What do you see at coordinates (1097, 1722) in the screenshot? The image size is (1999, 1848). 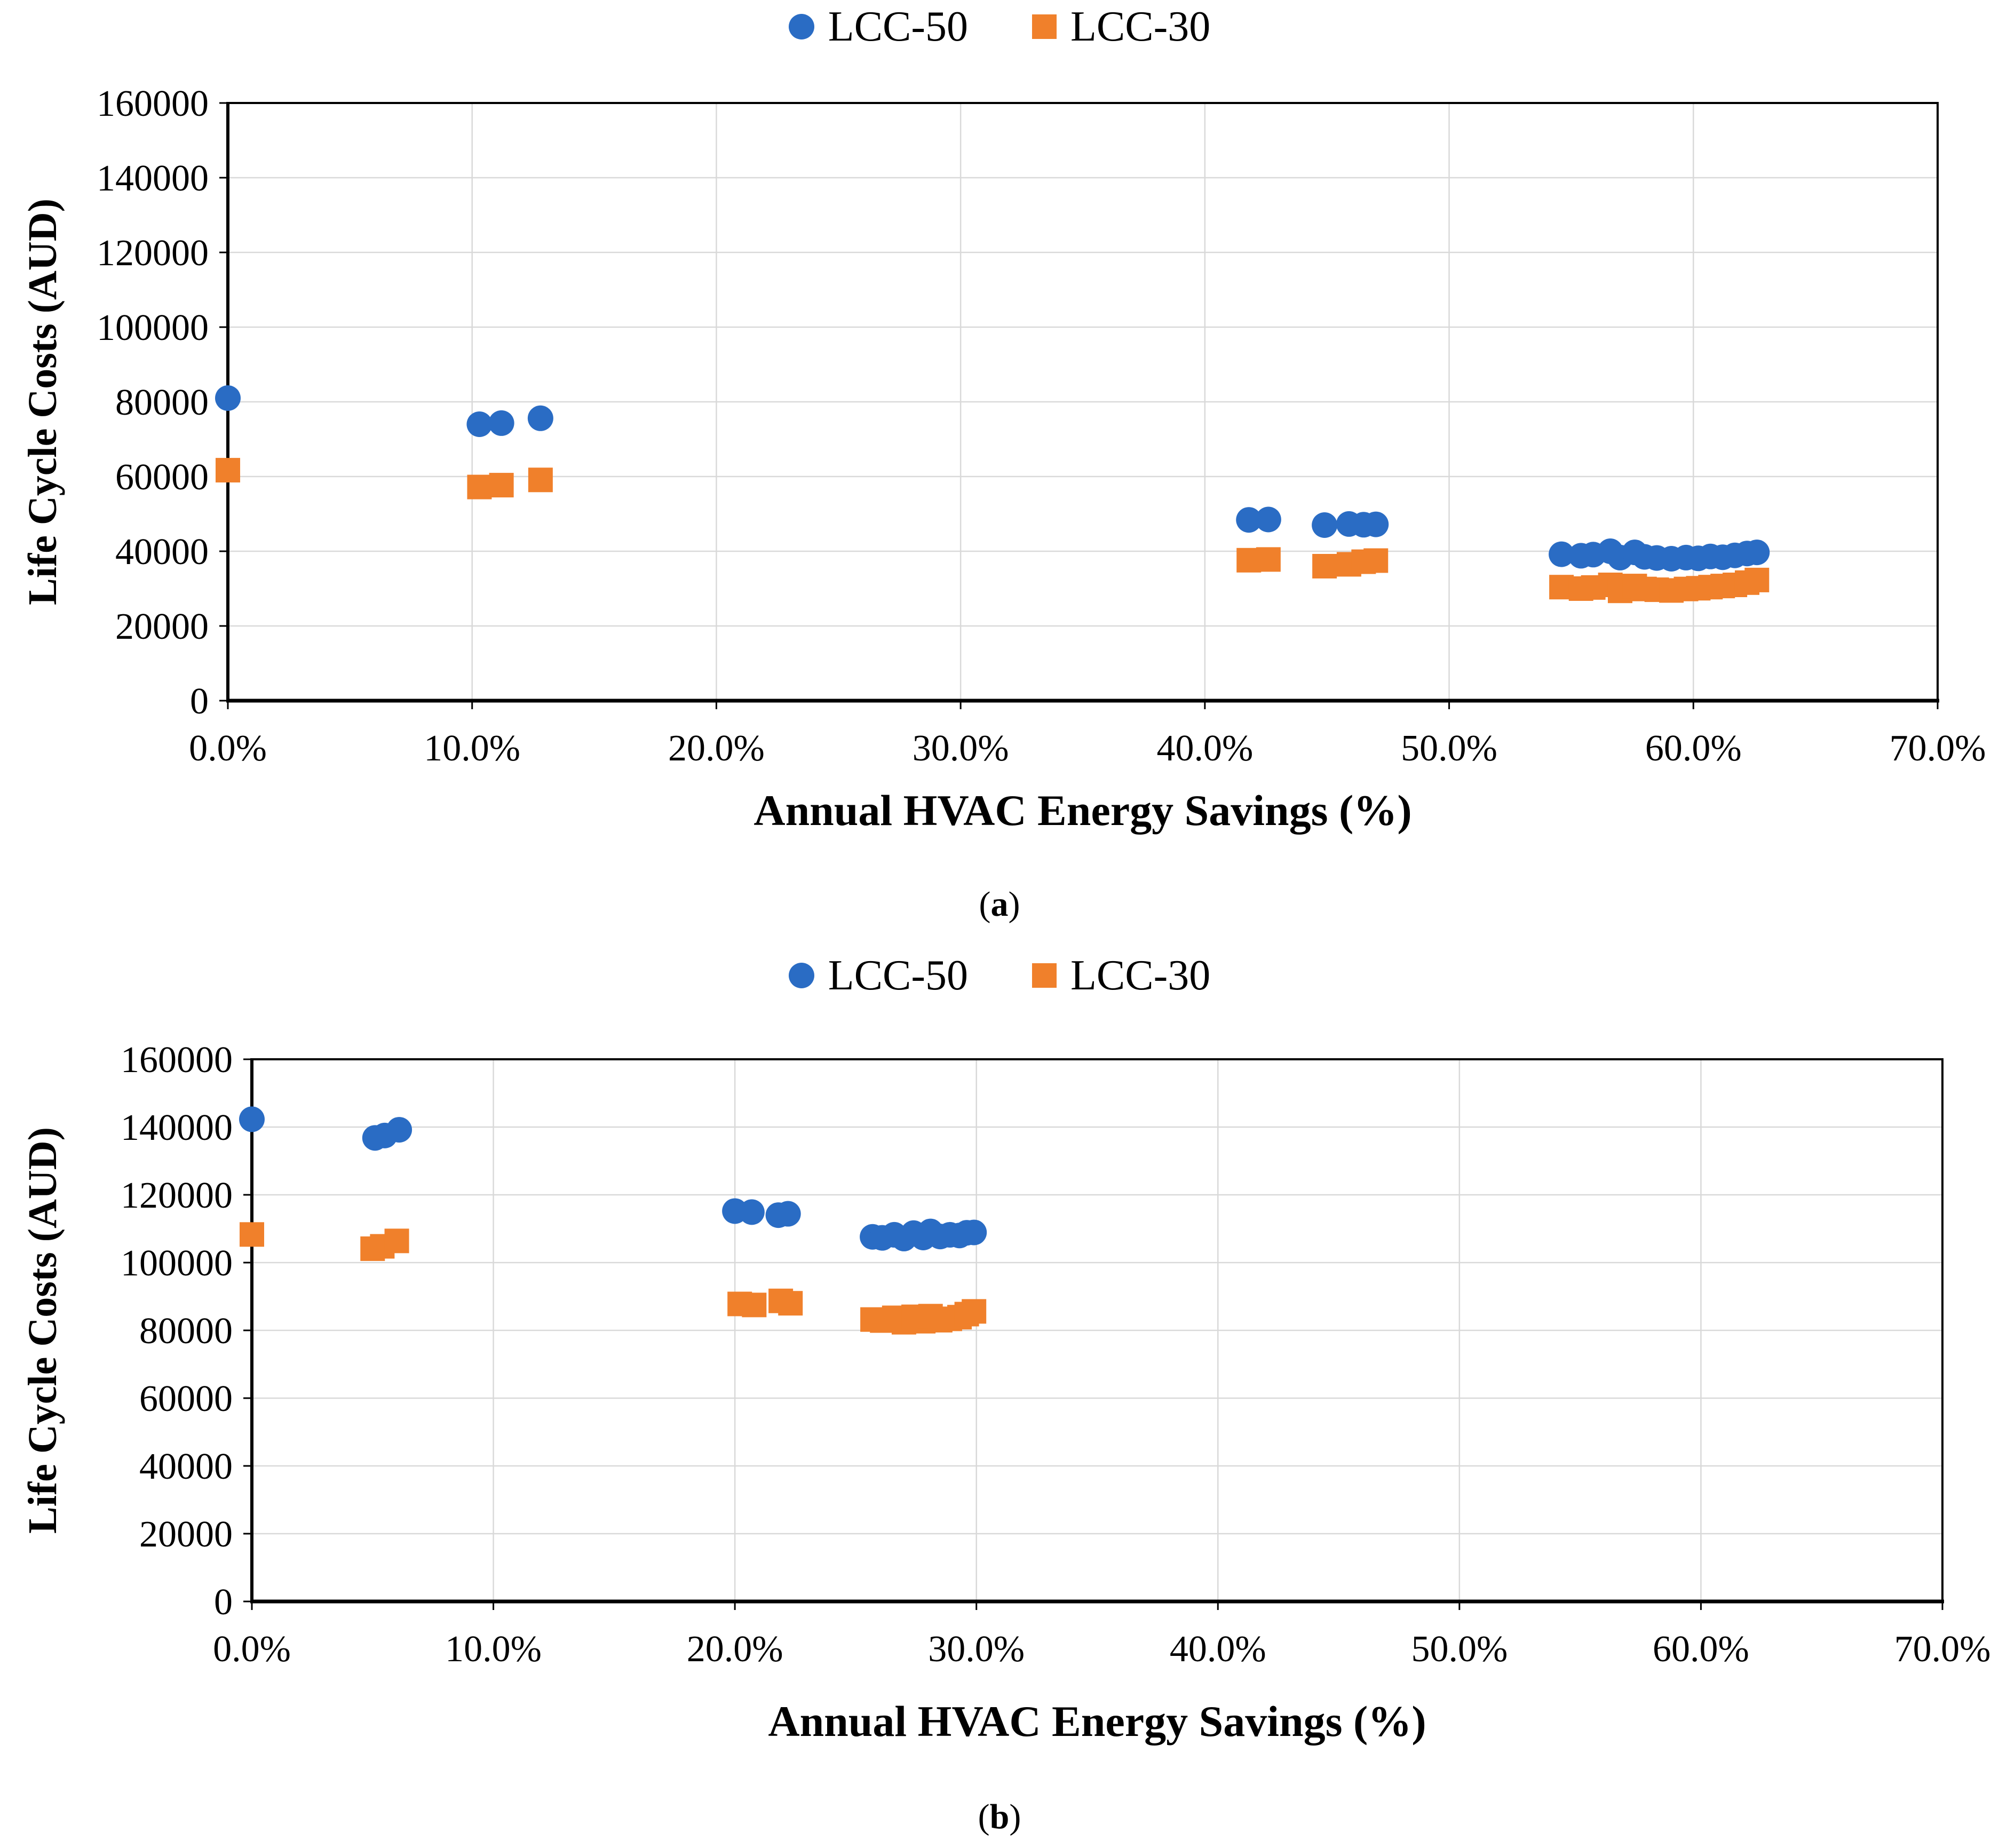 I see `x-axis-title-b: Annual HVAC Energy Savings (%)` at bounding box center [1097, 1722].